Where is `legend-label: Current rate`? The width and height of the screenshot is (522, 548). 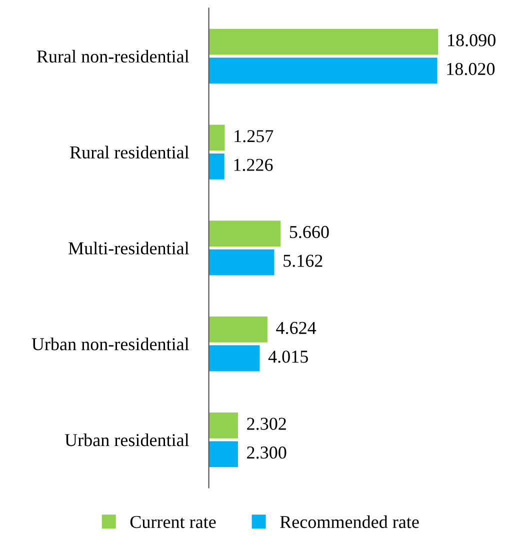 legend-label: Current rate is located at coordinates (173, 522).